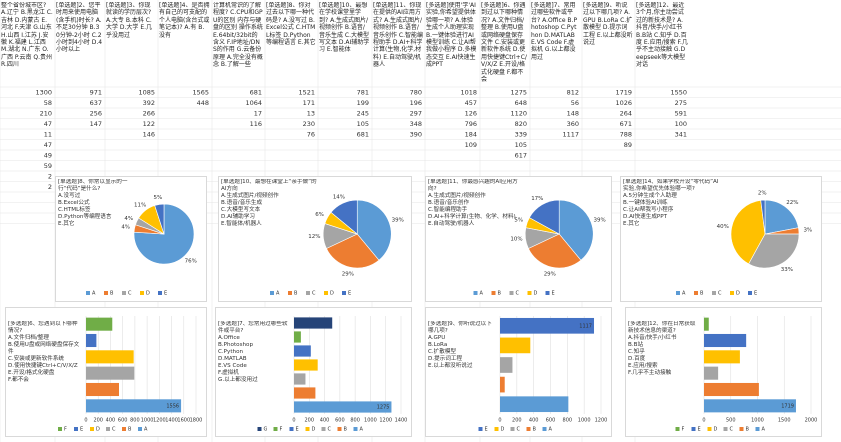  Describe the element at coordinates (744, 244) in the screenshot. I see `pie-chart: 22% 3% 33% 40% 2% A B C D E` at that location.